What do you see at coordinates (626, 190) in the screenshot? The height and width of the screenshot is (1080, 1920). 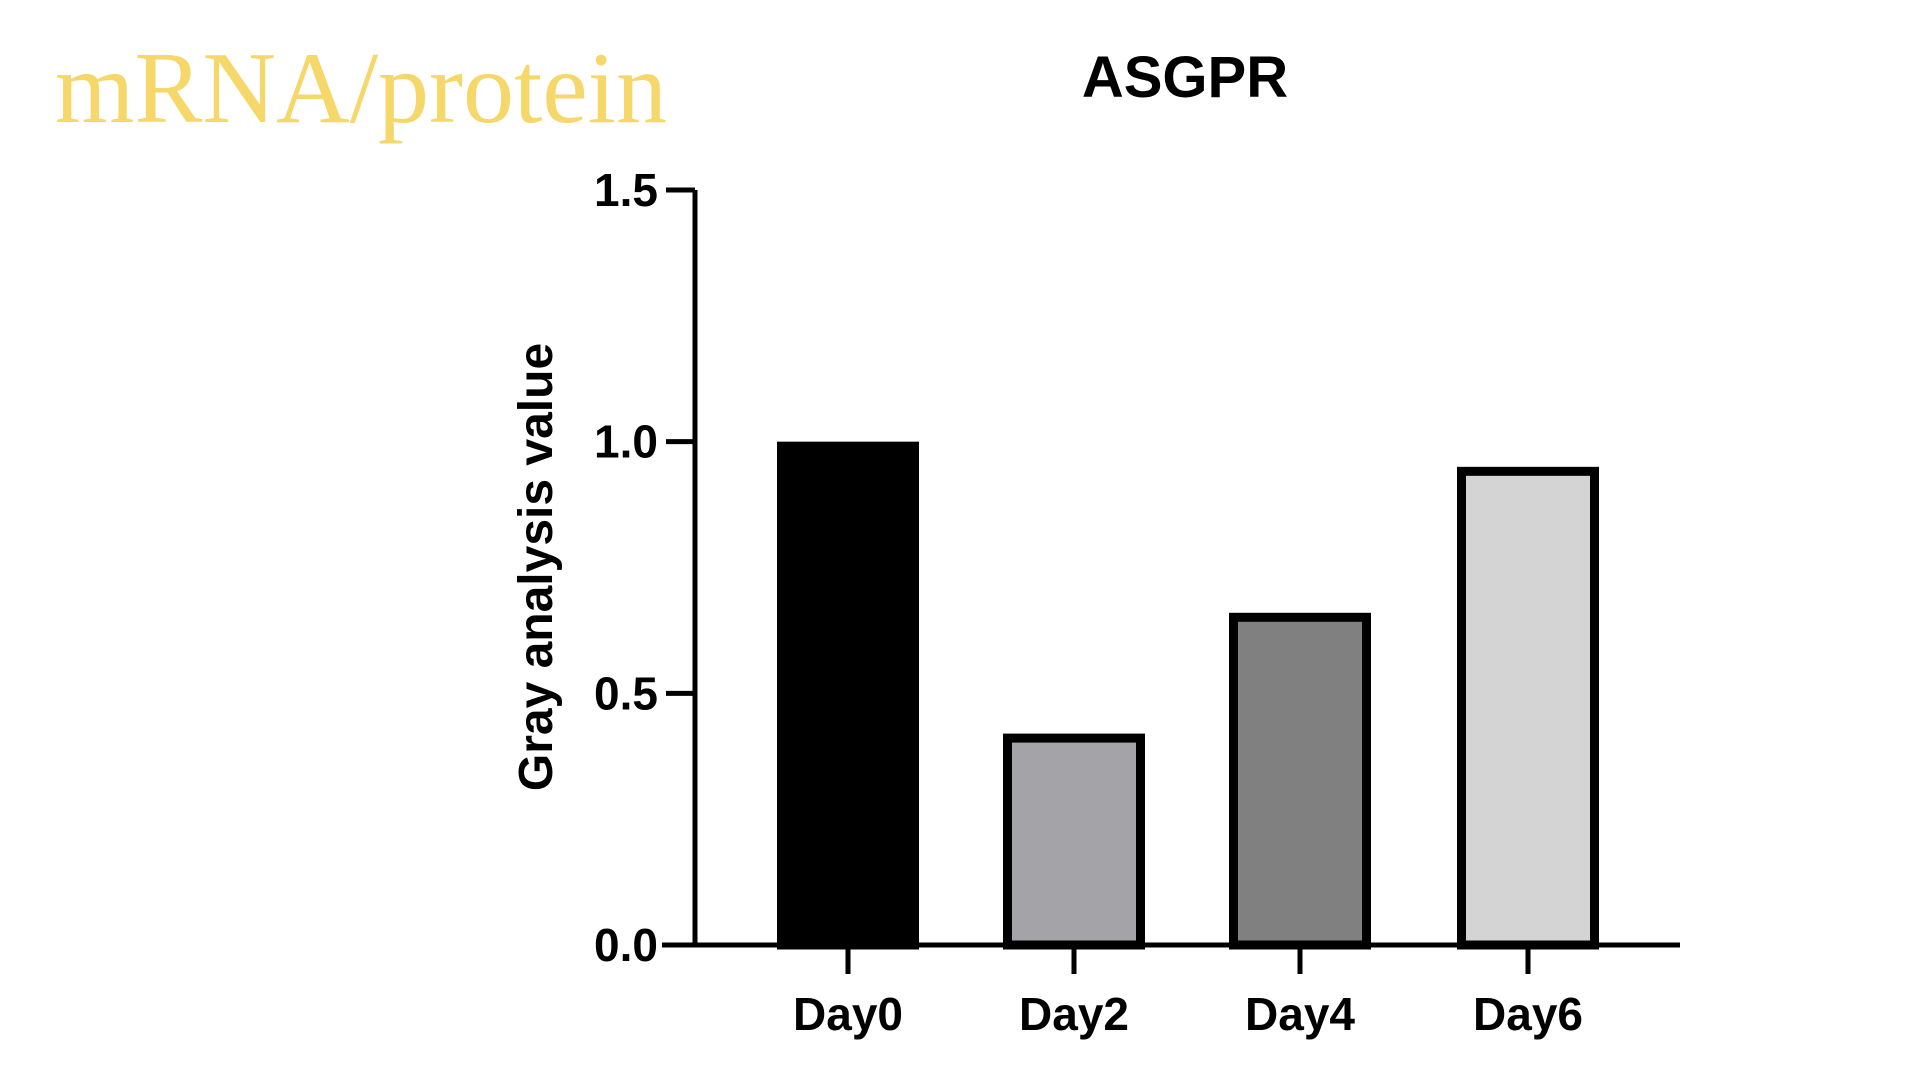 I see `y-tick-label: 1.5` at bounding box center [626, 190].